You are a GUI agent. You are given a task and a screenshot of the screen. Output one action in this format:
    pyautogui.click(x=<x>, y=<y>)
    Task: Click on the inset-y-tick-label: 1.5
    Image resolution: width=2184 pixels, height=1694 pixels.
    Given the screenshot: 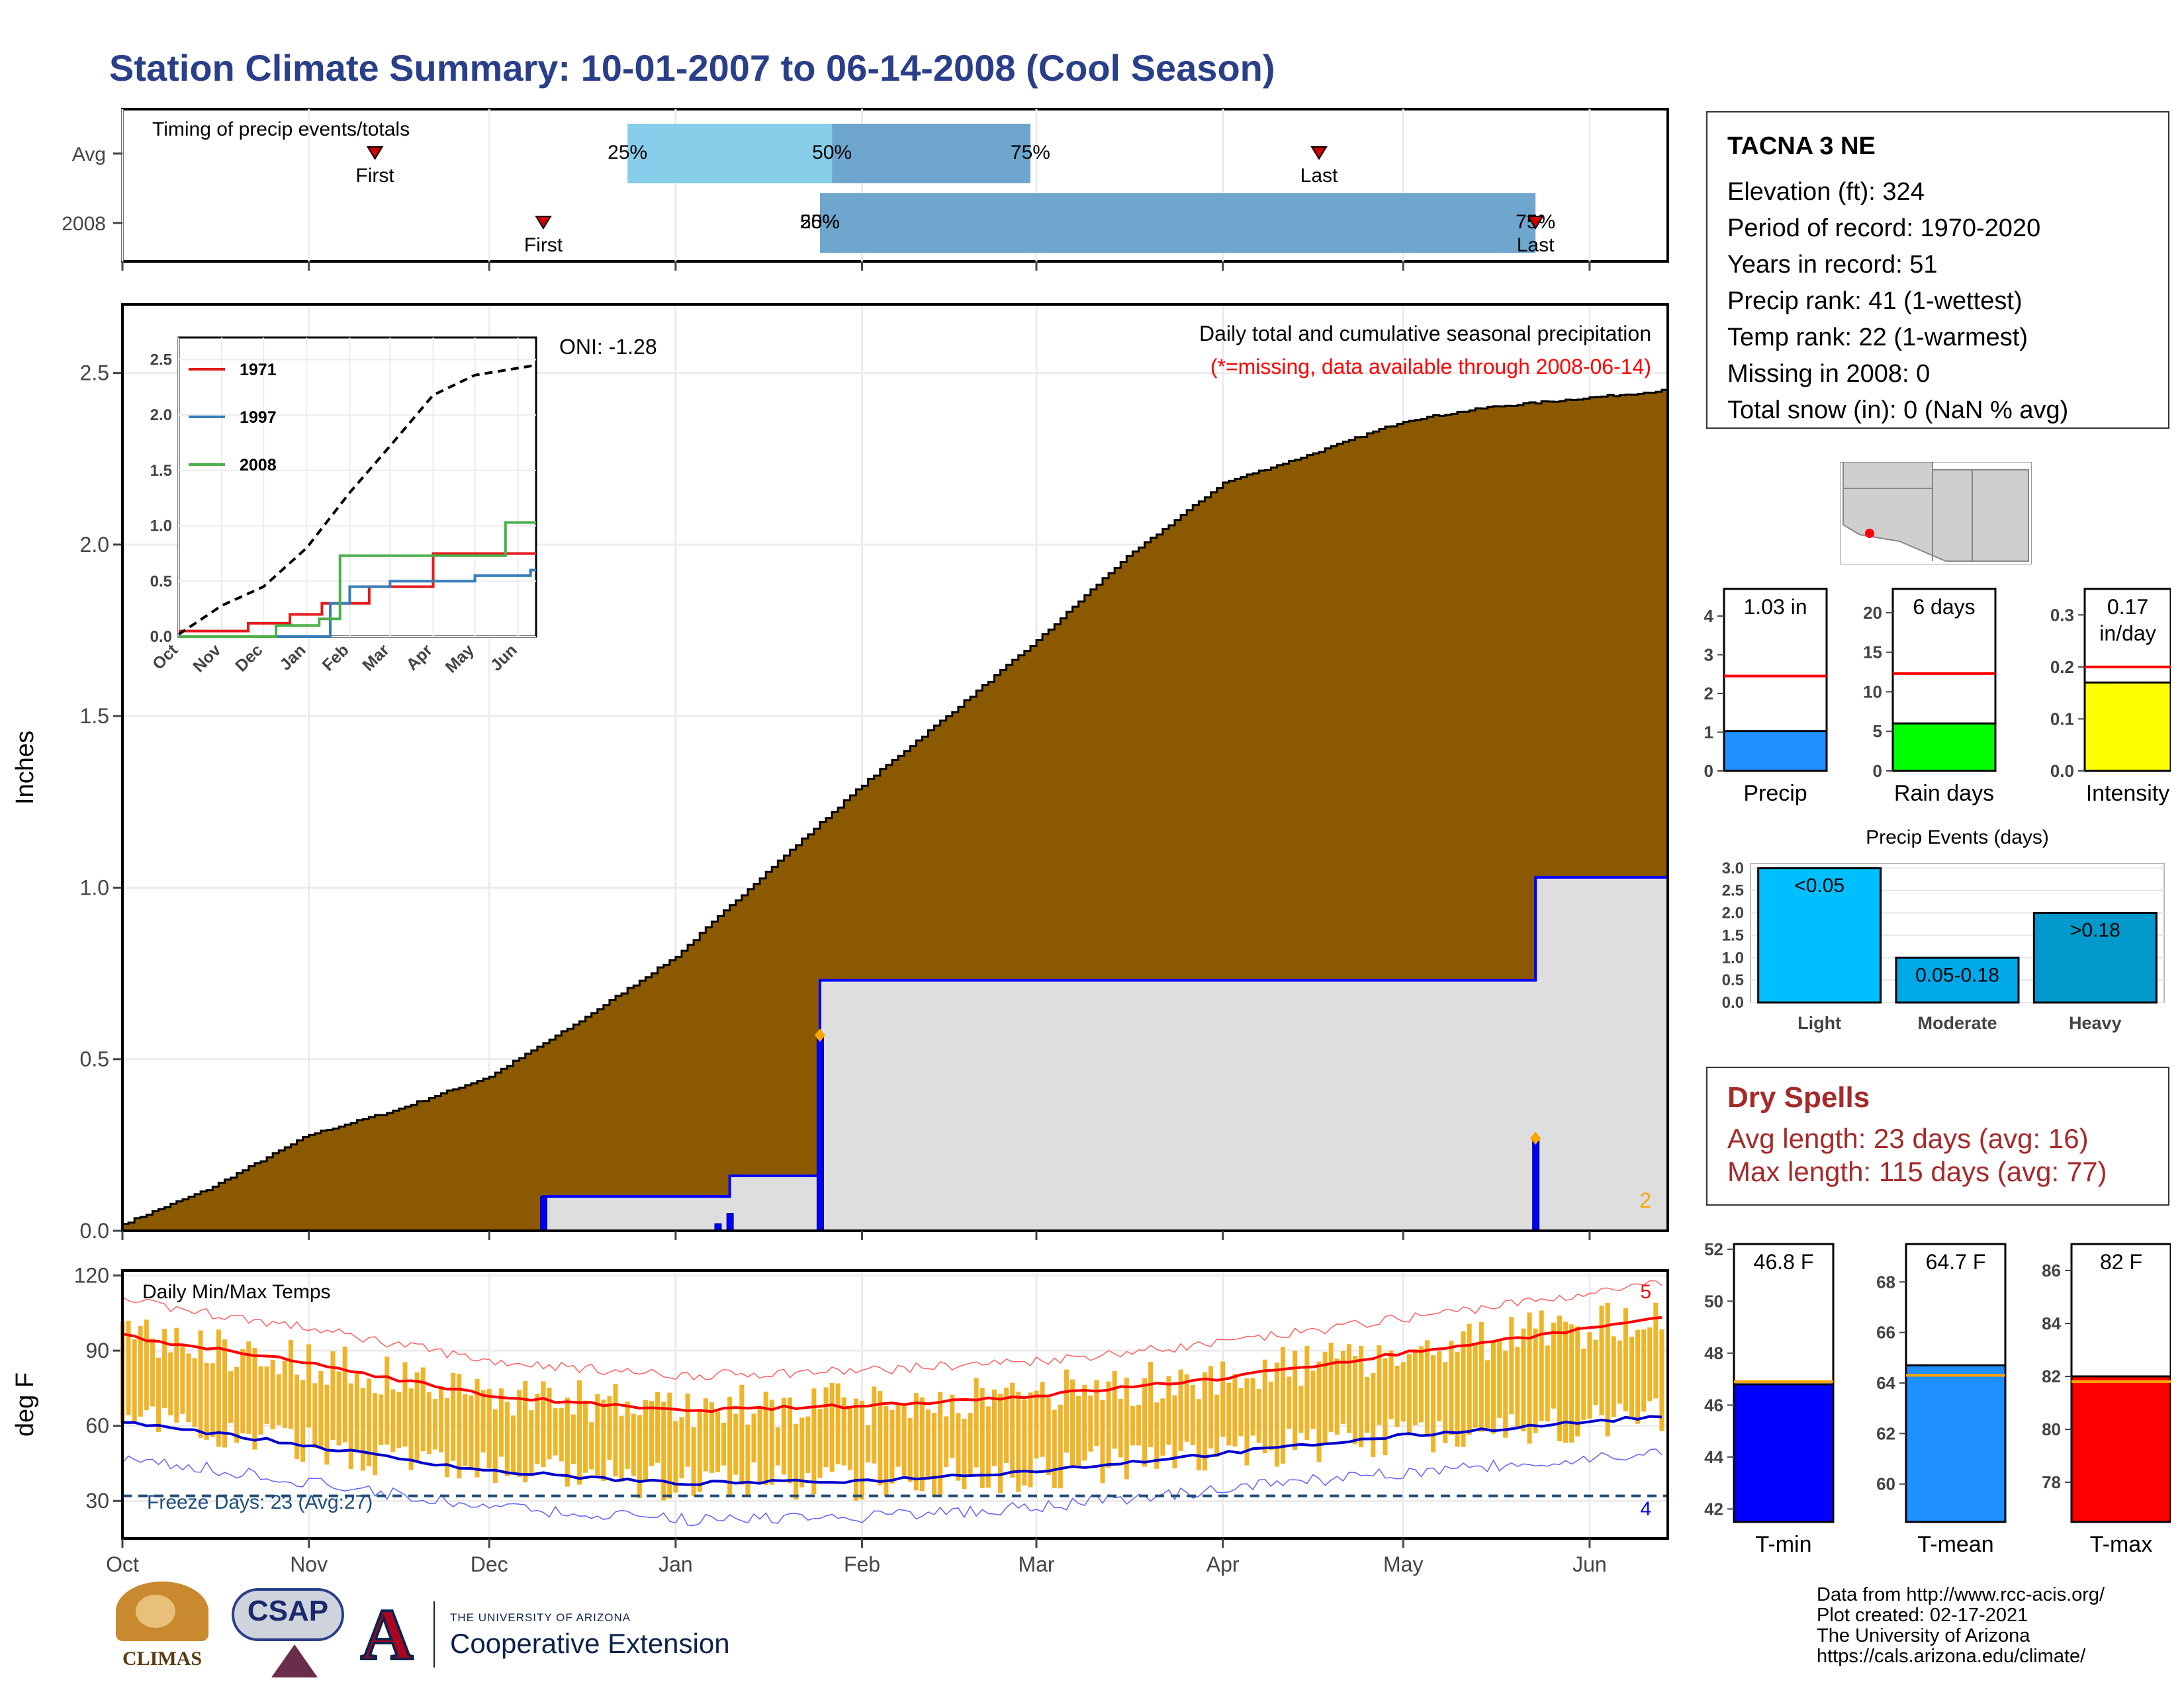 What is the action you would take?
    pyautogui.click(x=161, y=471)
    